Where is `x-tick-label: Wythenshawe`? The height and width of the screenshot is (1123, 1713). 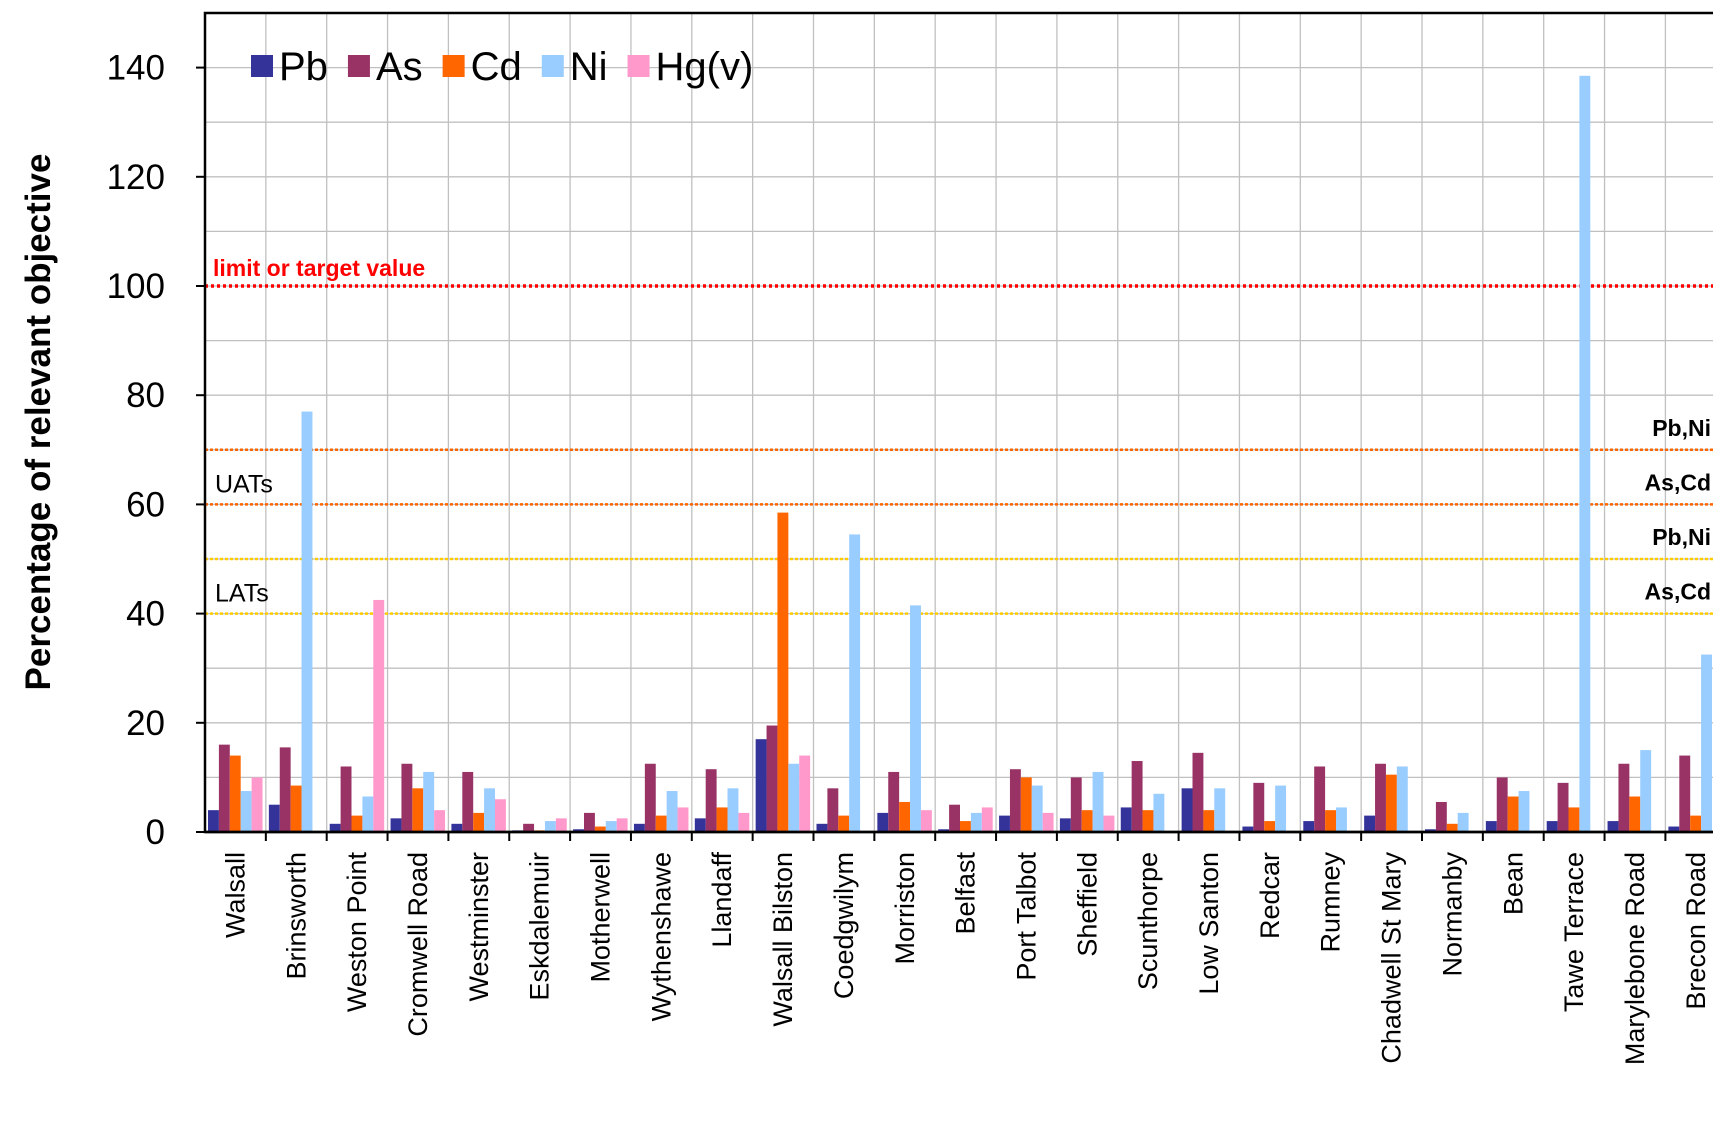
x-tick-label: Wythenshawe is located at coordinates (661, 936).